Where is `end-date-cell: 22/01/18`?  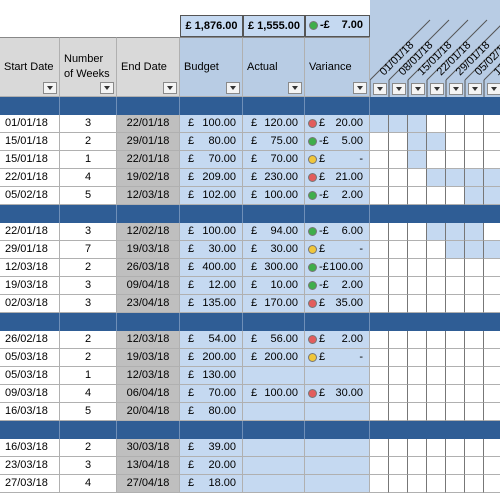
end-date-cell: 22/01/18 is located at coordinates (148, 160).